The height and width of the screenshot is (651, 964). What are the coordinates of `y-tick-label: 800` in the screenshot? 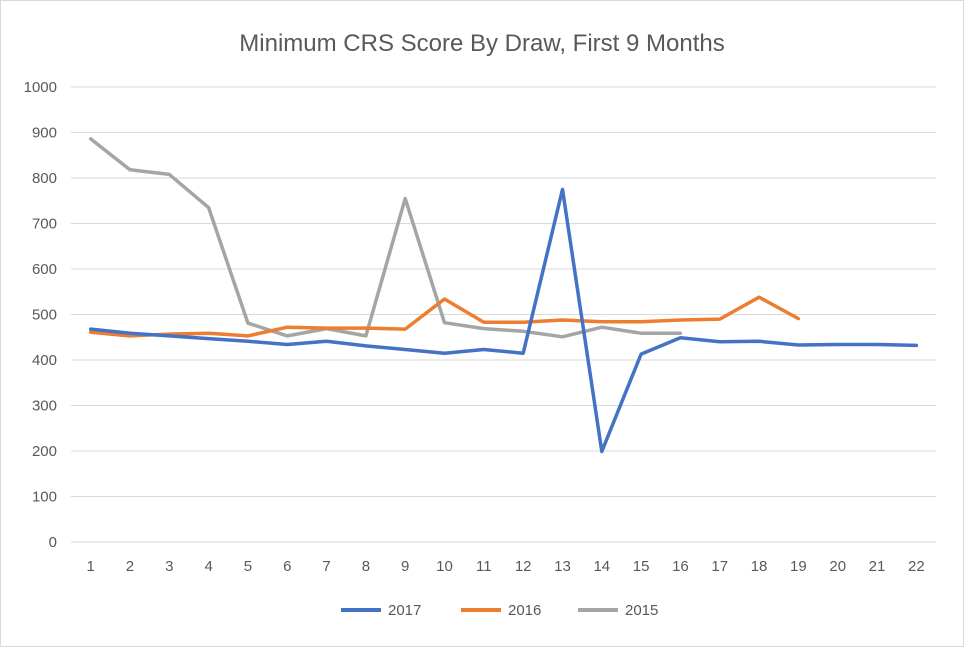 It's located at (44, 178).